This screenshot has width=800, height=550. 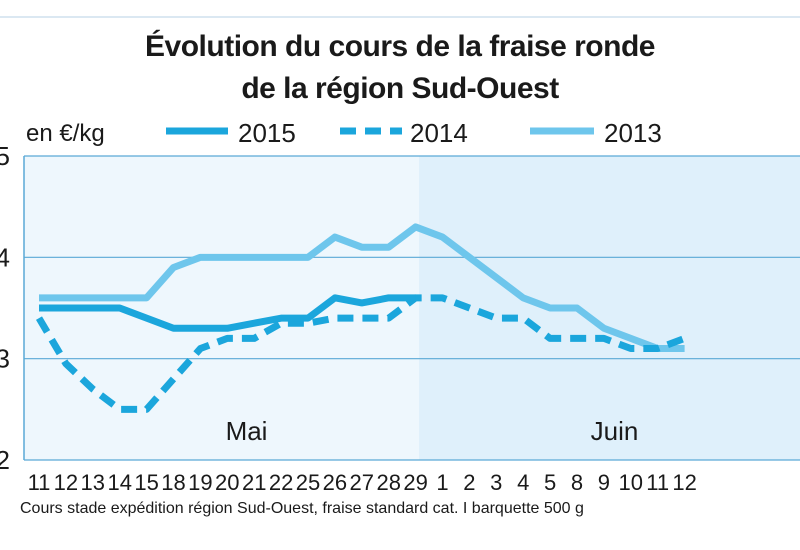 I want to click on y-axis-unit-label: en €/kg, so click(x=65, y=133).